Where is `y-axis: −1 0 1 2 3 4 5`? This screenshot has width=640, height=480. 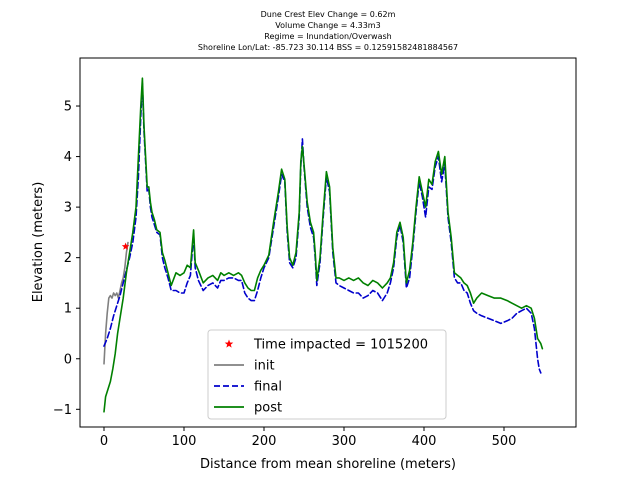 y-axis: −1 0 1 2 3 4 5 is located at coordinates (66, 259).